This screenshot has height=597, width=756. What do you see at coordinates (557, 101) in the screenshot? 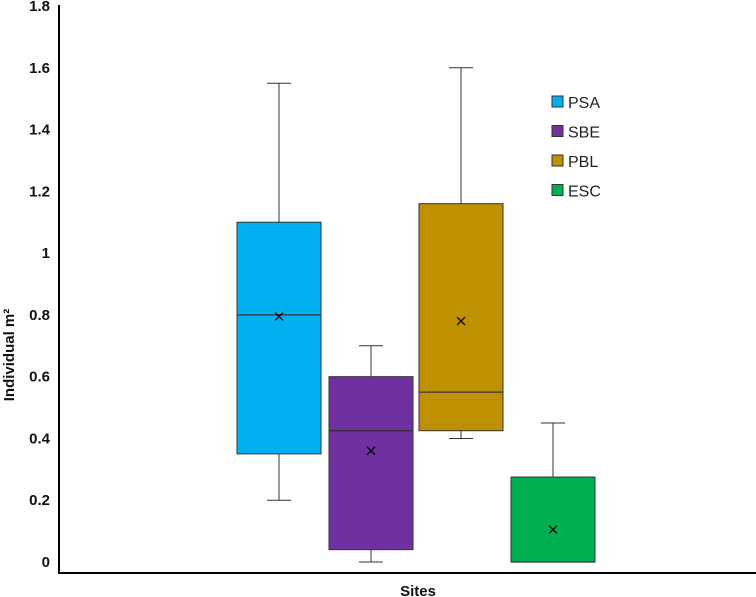
I see `legend-swatch-psa` at bounding box center [557, 101].